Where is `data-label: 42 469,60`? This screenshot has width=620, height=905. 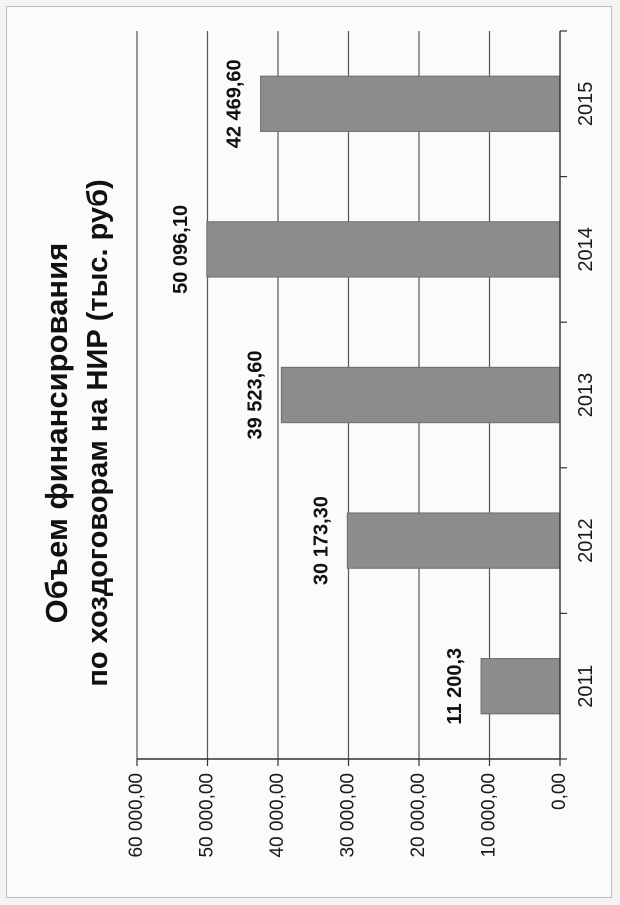 data-label: 42 469,60 is located at coordinates (235, 103).